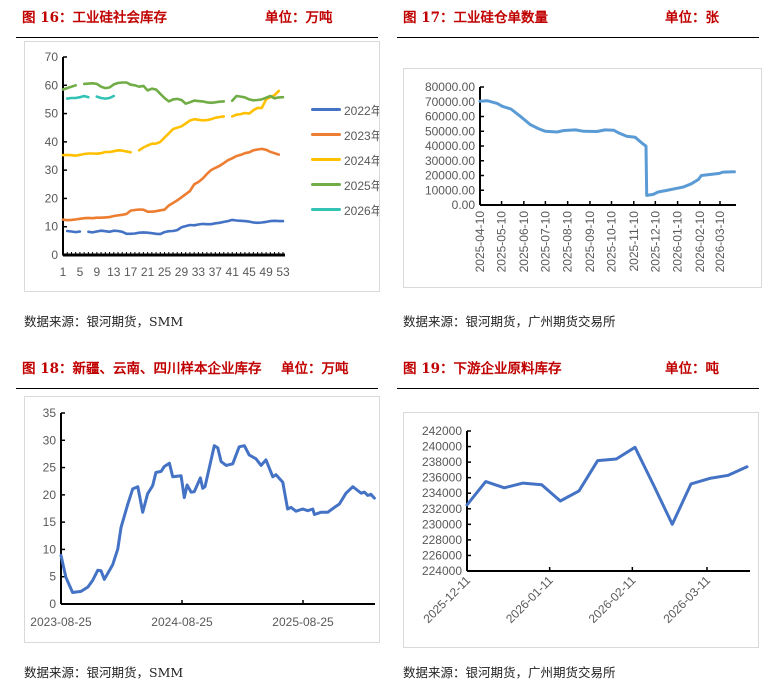  Describe the element at coordinates (655, 242) in the screenshot. I see `x-tick-label: 2025-12-10` at that location.